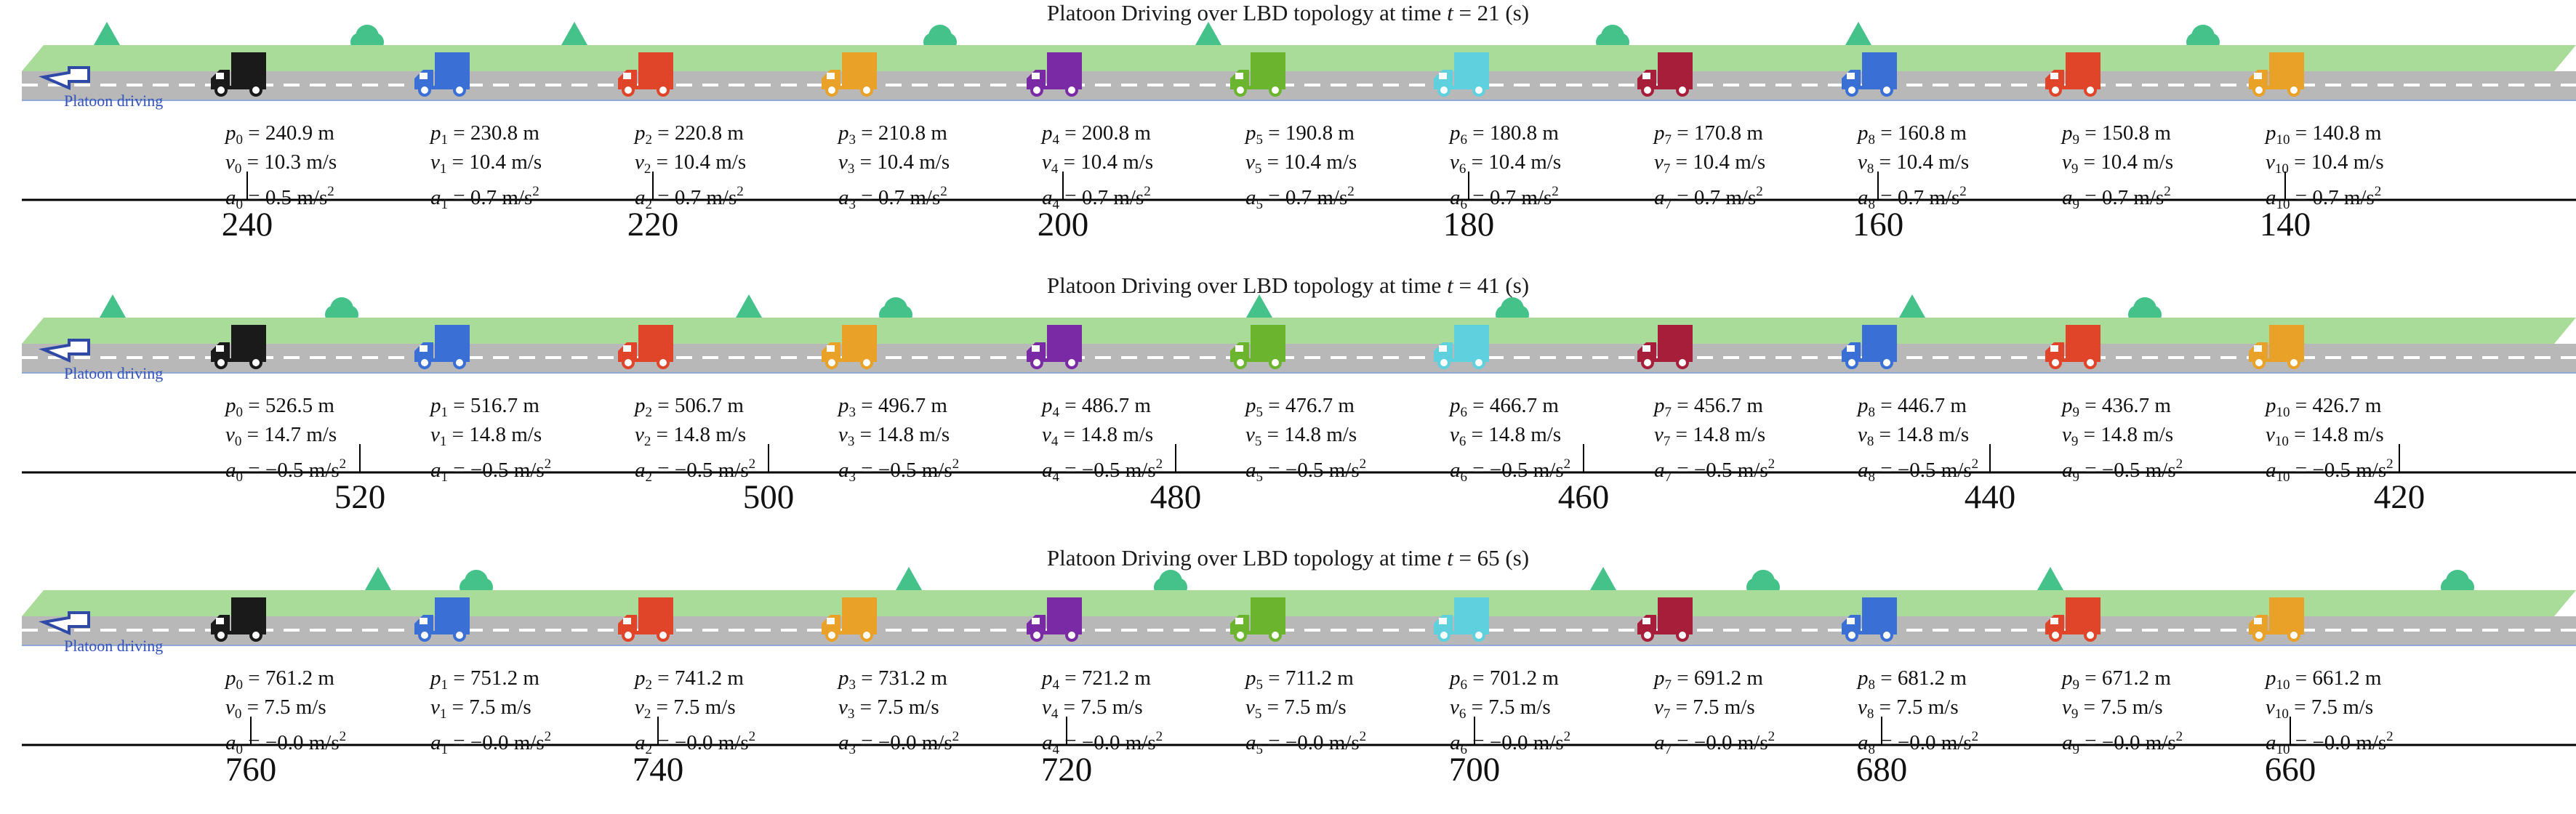 The image size is (2576, 814). What do you see at coordinates (1301, 167) in the screenshot?
I see `vehicle-state-5: p5 = 190.8 m v5 = 10.4 m/s a5 = 0.7 m/s2` at bounding box center [1301, 167].